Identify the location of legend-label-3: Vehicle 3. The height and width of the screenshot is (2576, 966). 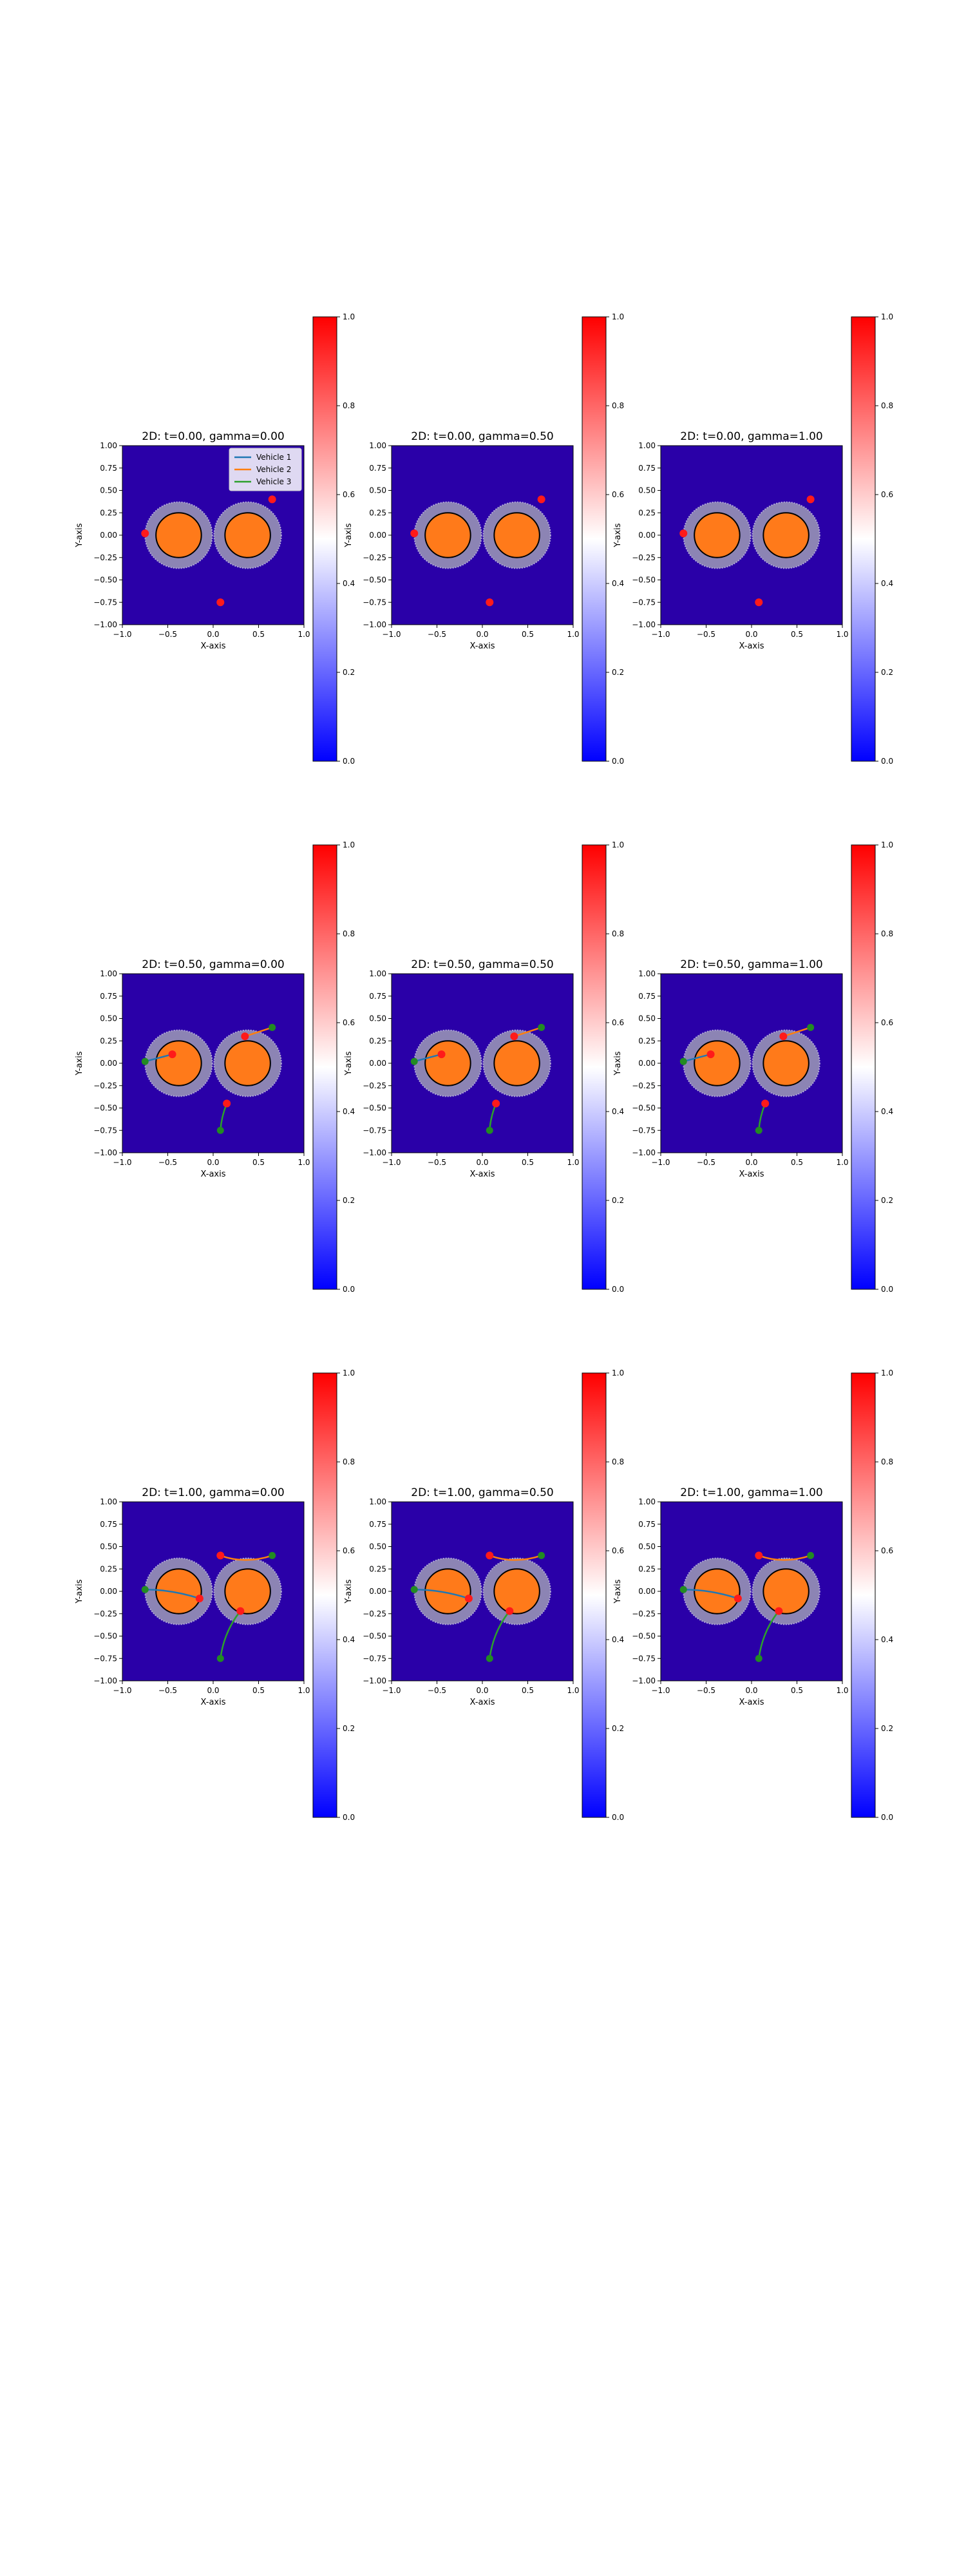
(273, 481).